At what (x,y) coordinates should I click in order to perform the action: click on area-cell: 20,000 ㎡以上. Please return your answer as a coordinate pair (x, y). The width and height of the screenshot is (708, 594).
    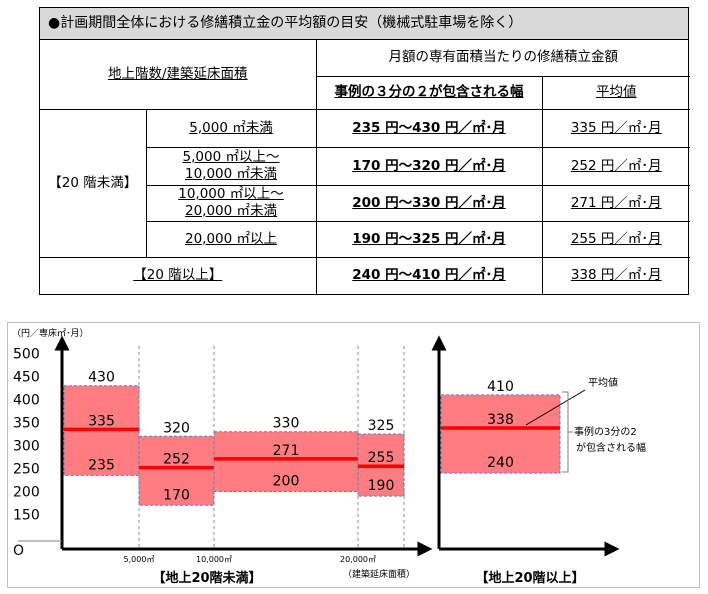
    Looking at the image, I should click on (231, 239).